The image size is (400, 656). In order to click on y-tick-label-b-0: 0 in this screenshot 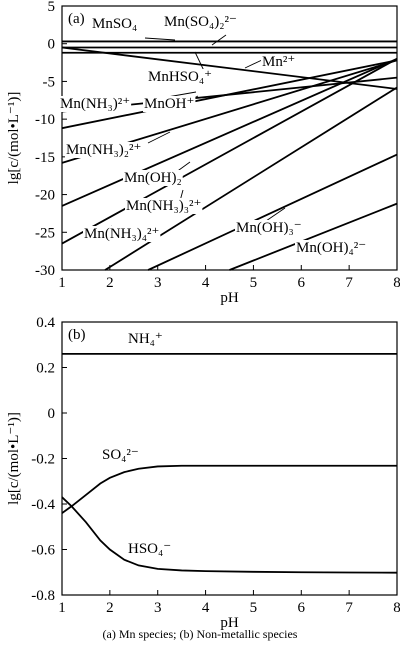, I will do `click(52, 414)`.